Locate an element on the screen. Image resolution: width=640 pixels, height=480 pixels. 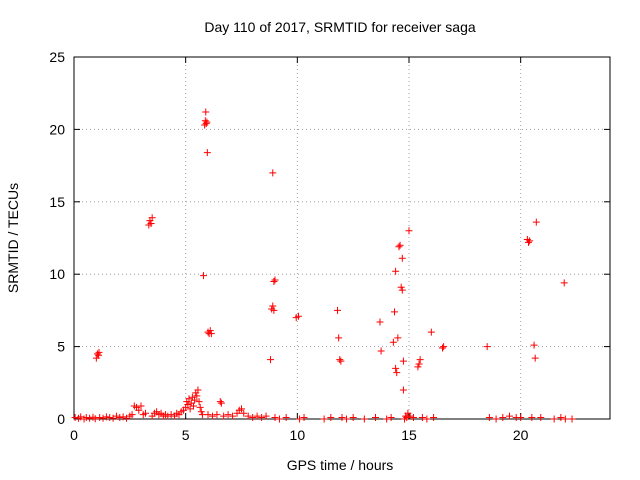
y-tick-label: 10 is located at coordinates (57, 274).